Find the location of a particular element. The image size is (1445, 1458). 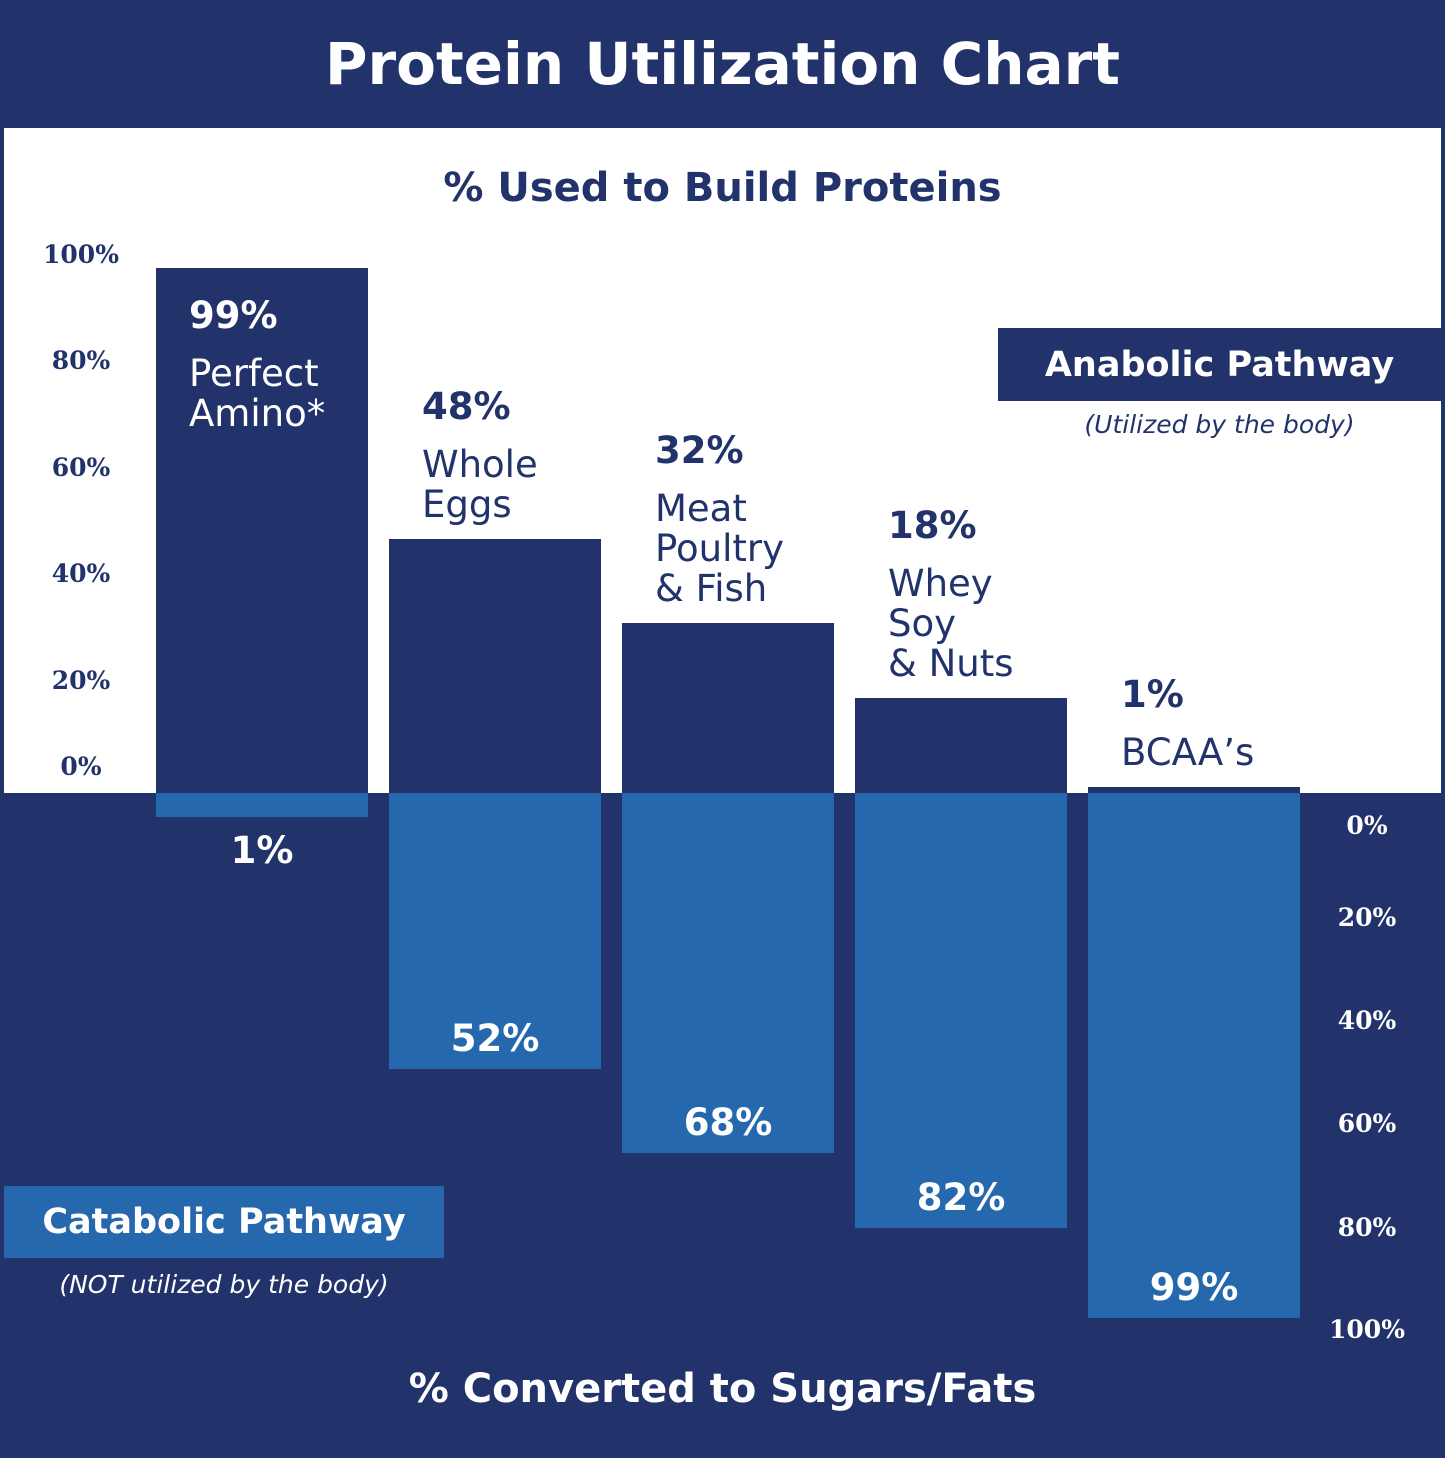

anabolic-legend: Anabolic Pathway is located at coordinates (1219, 364).